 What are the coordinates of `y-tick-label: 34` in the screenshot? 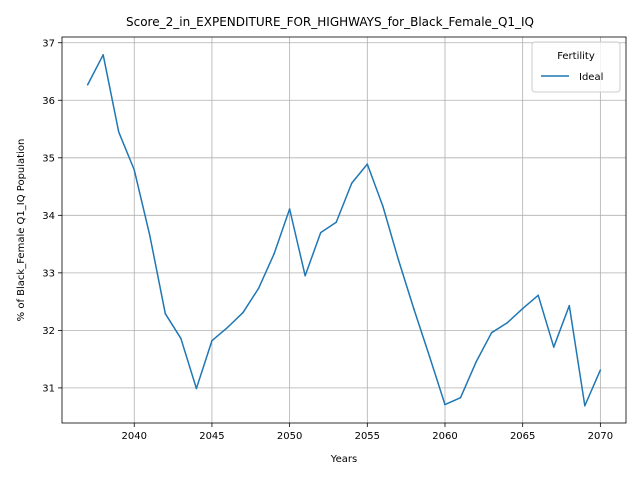 It's located at (48, 216).